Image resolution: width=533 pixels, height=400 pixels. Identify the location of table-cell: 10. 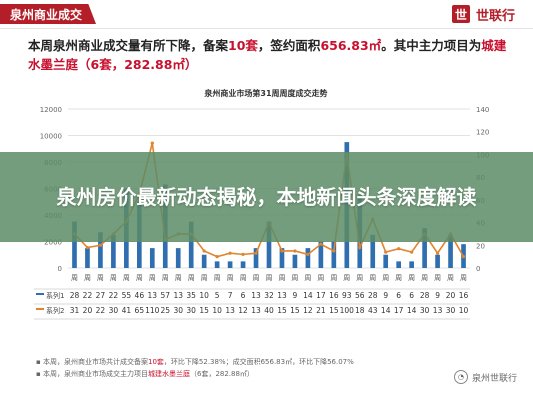
(464, 310).